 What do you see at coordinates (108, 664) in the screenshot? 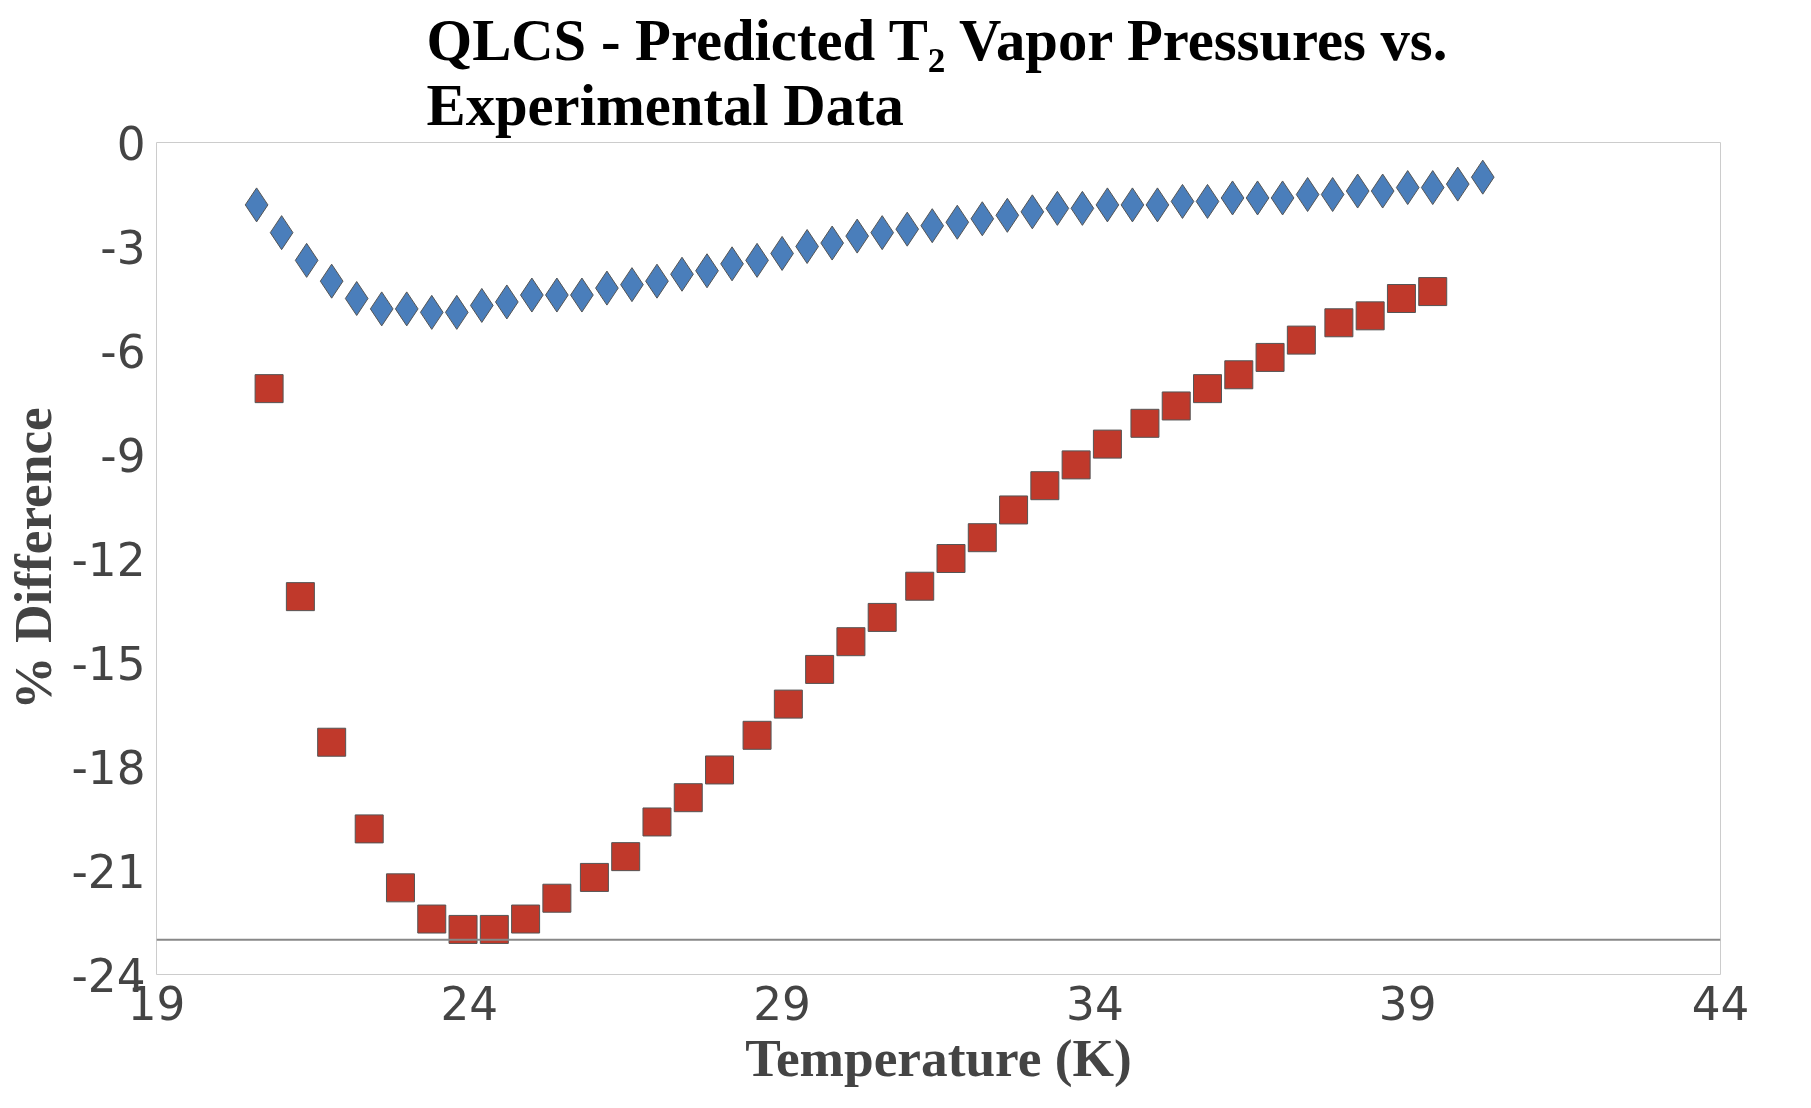
I see `y-tick-label: -15` at bounding box center [108, 664].